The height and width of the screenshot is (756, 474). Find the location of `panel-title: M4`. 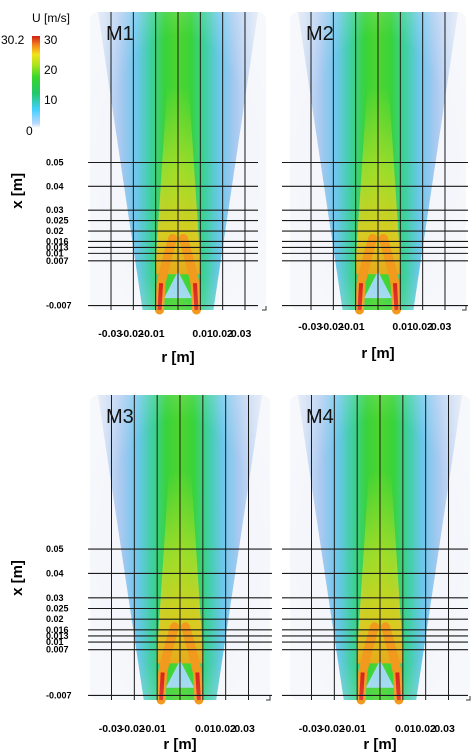

panel-title: M4 is located at coordinates (320, 417).